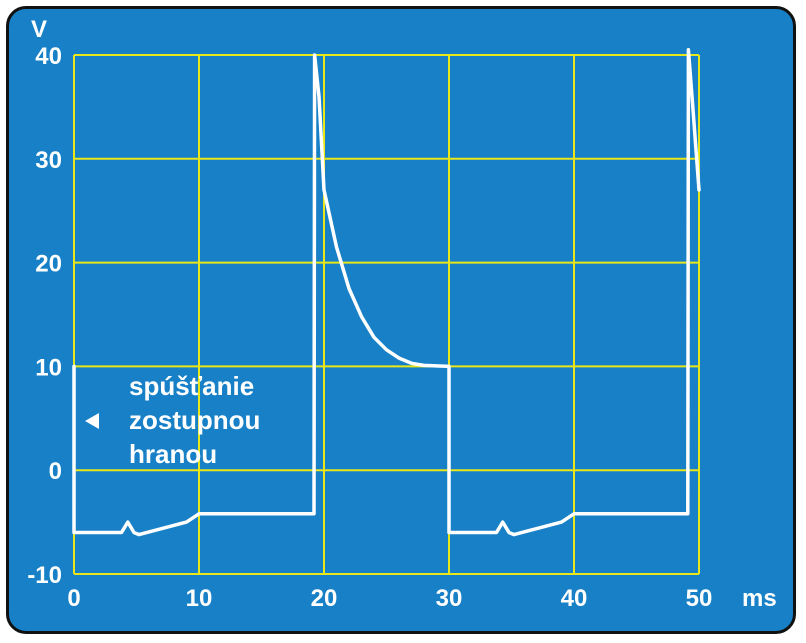 The width and height of the screenshot is (806, 643). What do you see at coordinates (199, 598) in the screenshot?
I see `x-tick-label: 10` at bounding box center [199, 598].